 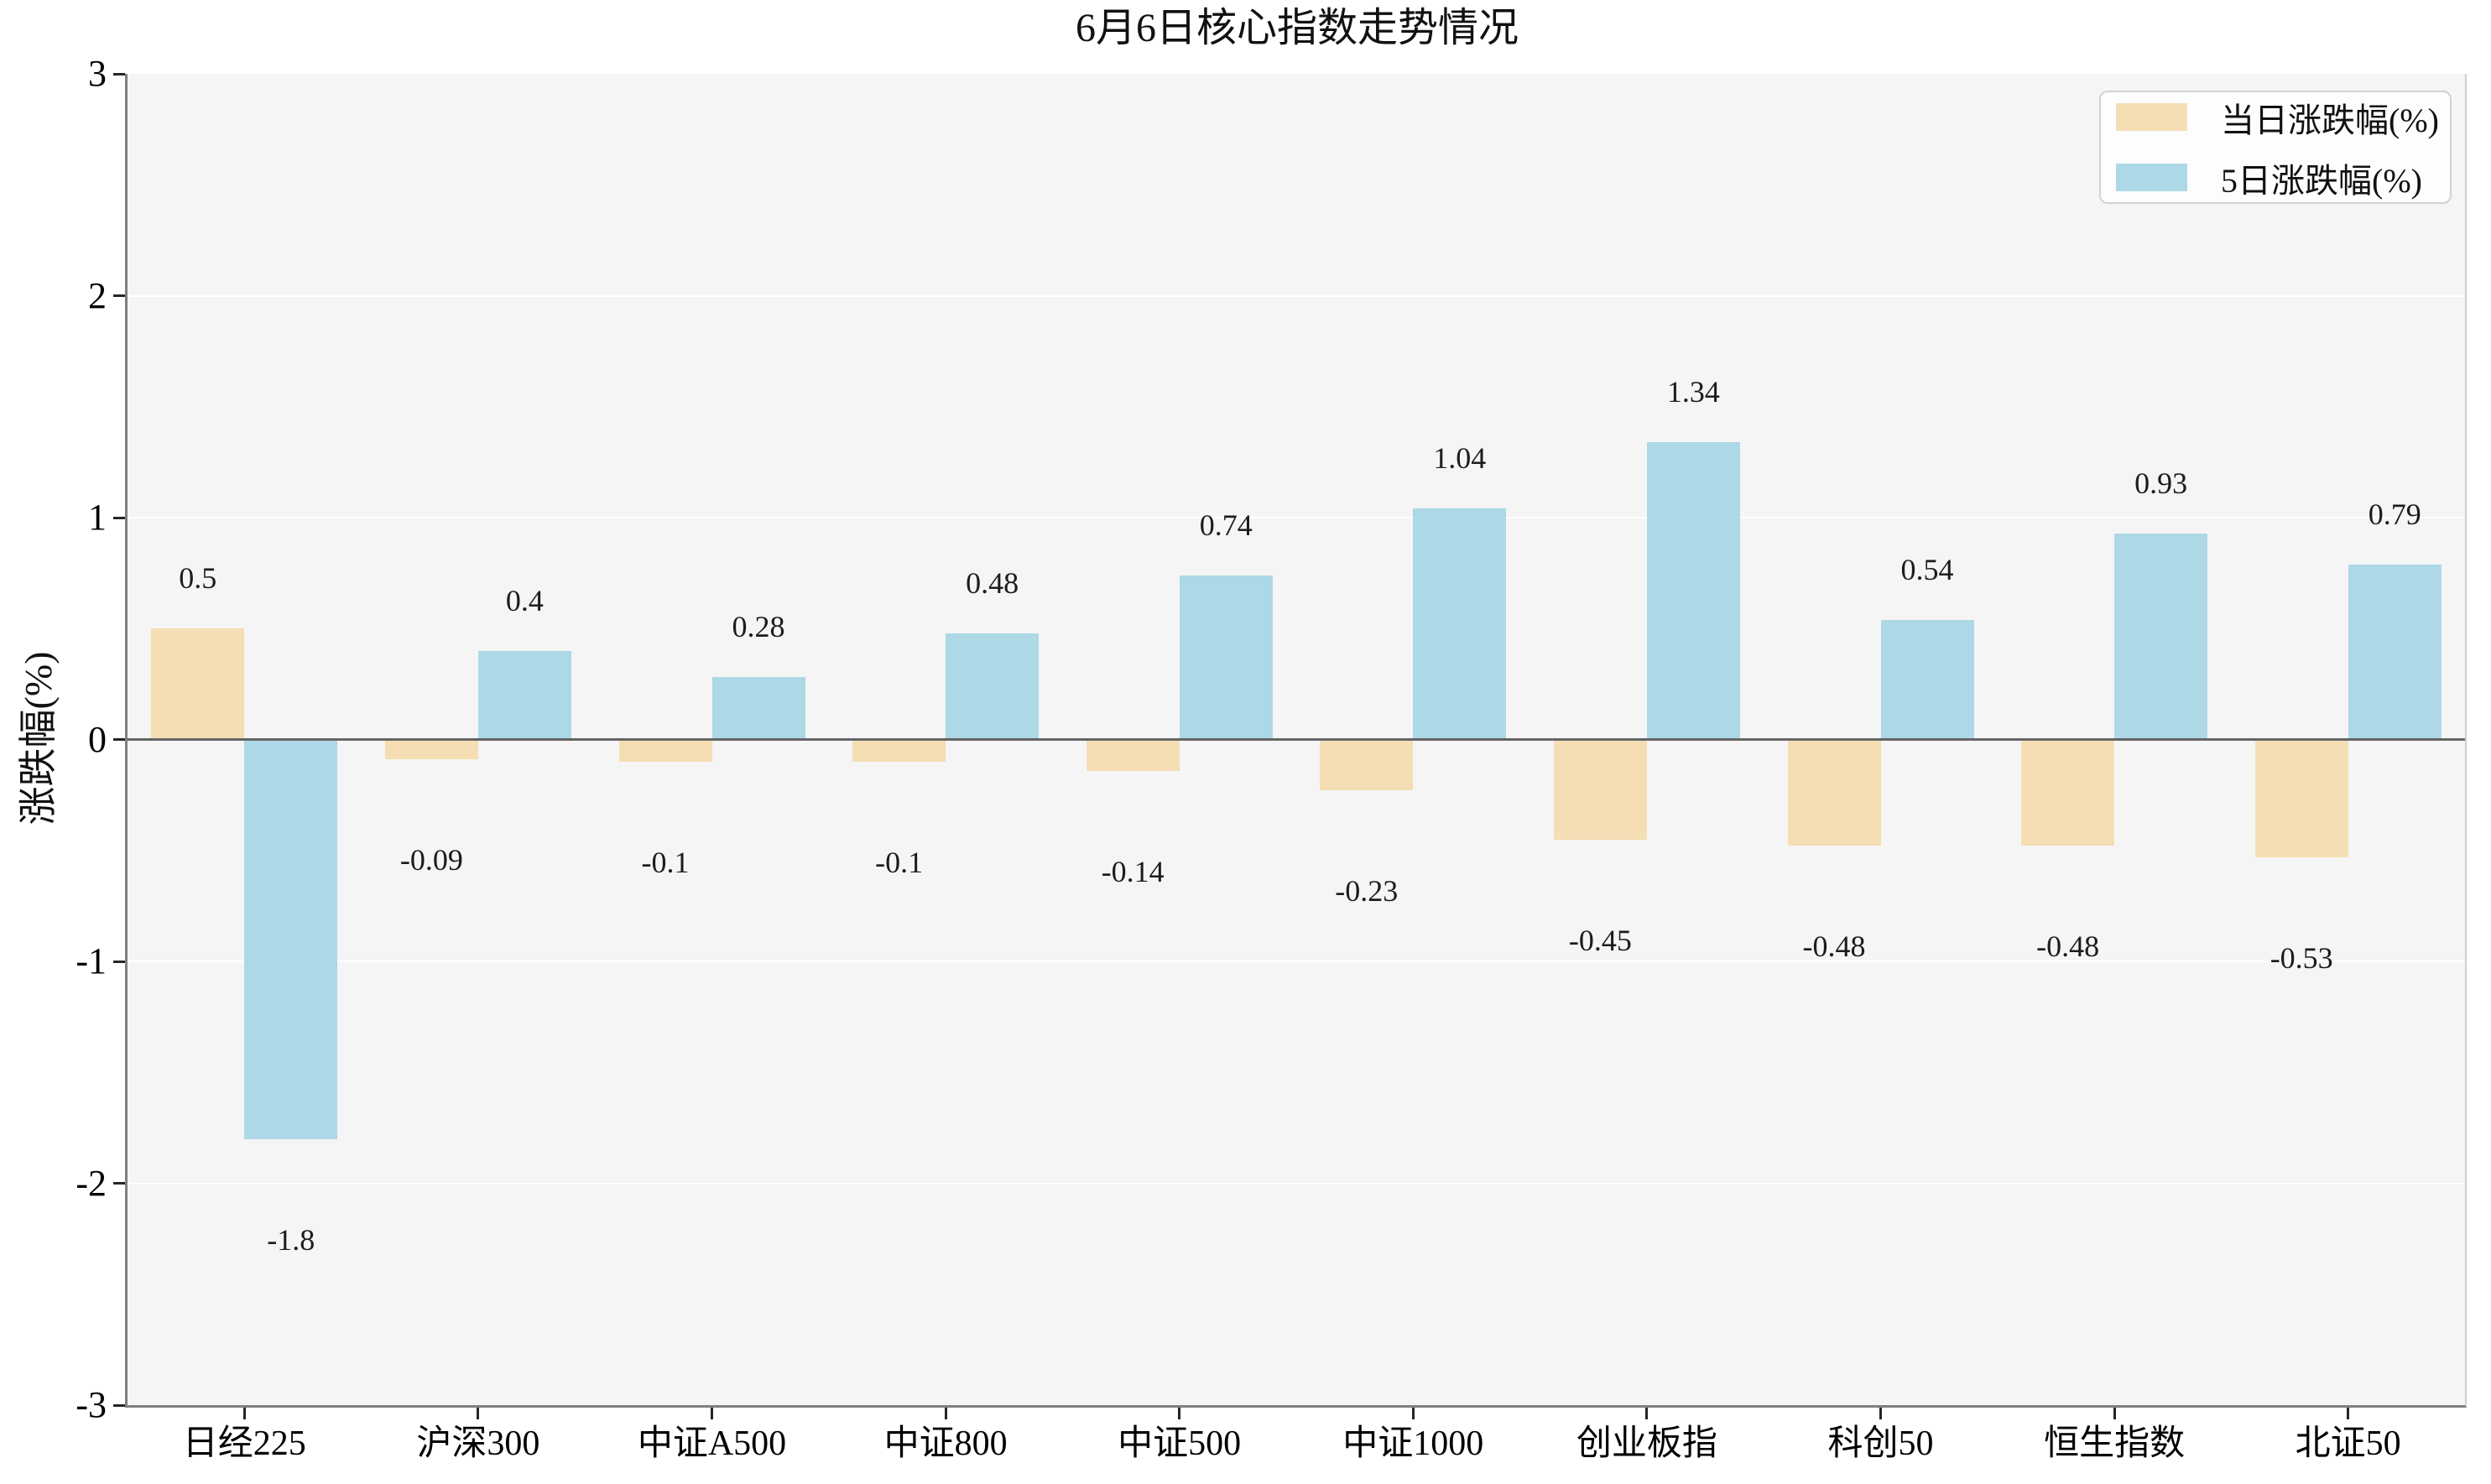 I want to click on legend-color-swatch-5day, so click(x=2151, y=177).